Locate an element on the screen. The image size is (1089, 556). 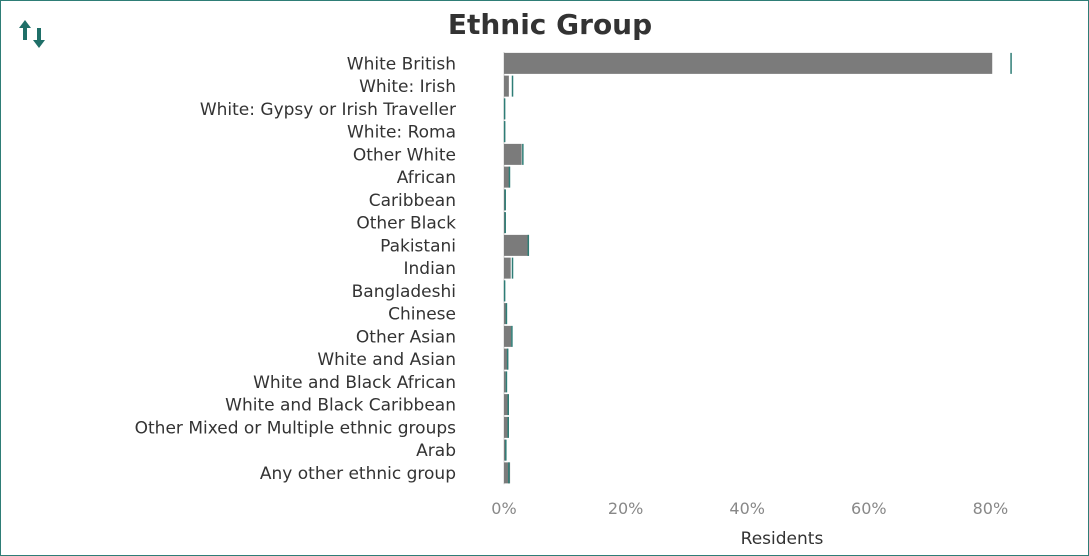
x-axis: 0% 20% 40% 60% 80% is located at coordinates (749, 508).